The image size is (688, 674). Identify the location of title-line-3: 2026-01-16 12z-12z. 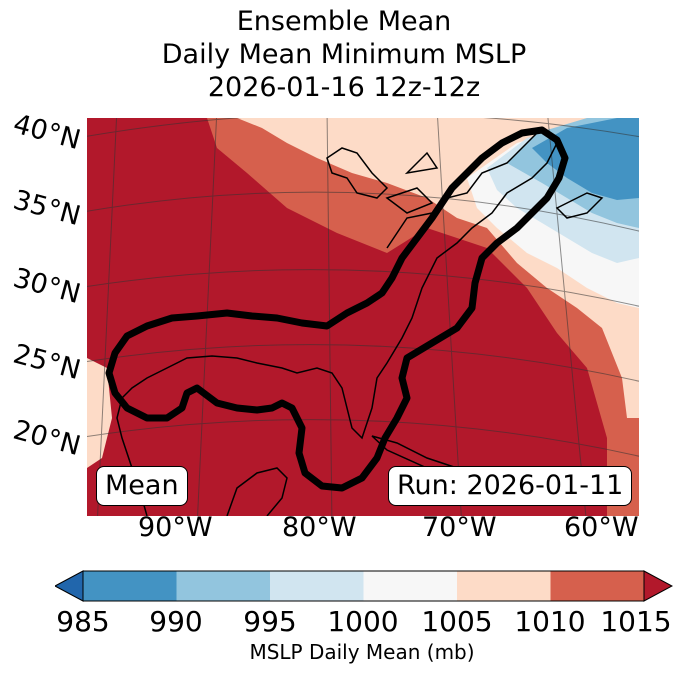
(344, 87).